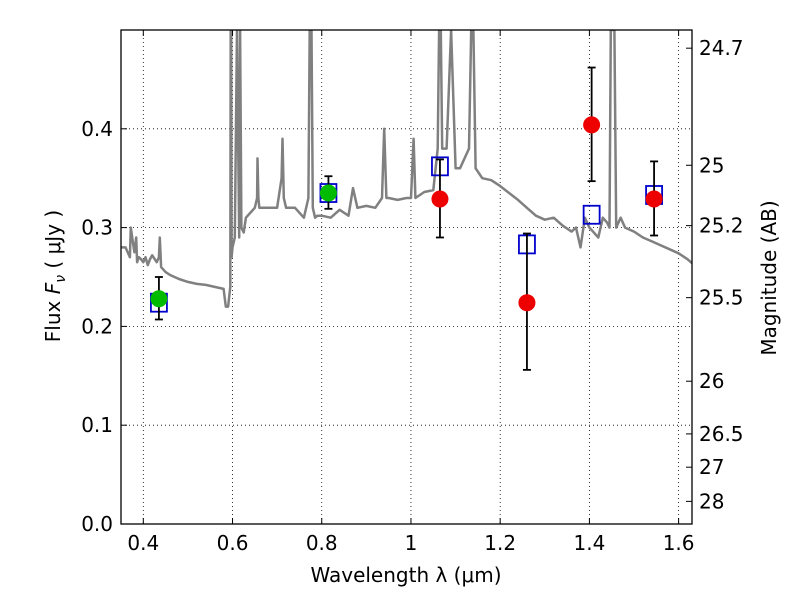 Image resolution: width=800 pixels, height=600 pixels. I want to click on y2-tick-label: 28, so click(711, 501).